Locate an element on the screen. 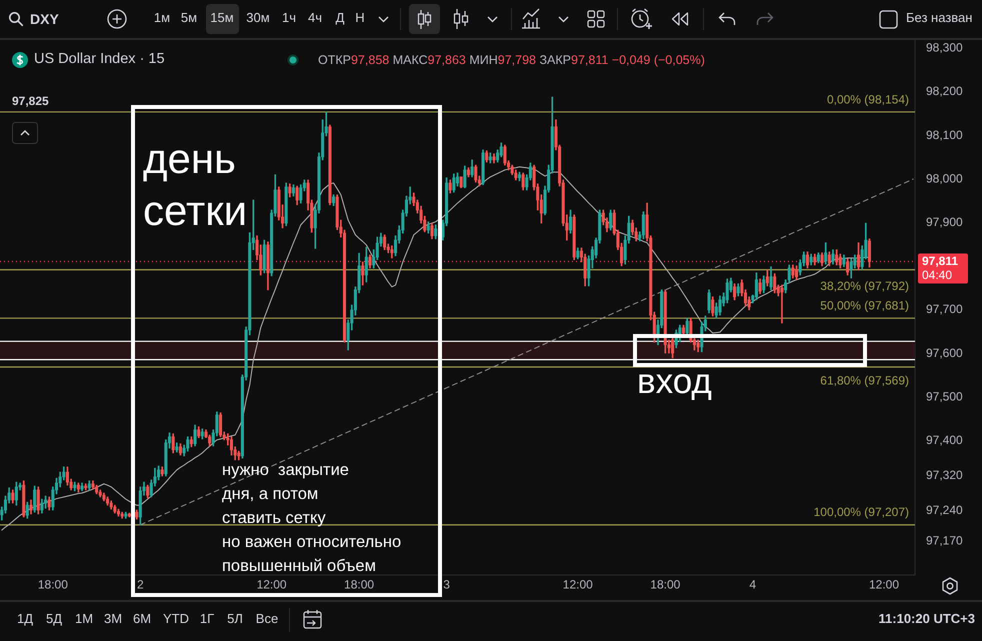 The width and height of the screenshot is (982, 641). text: DXY is located at coordinates (44, 19).